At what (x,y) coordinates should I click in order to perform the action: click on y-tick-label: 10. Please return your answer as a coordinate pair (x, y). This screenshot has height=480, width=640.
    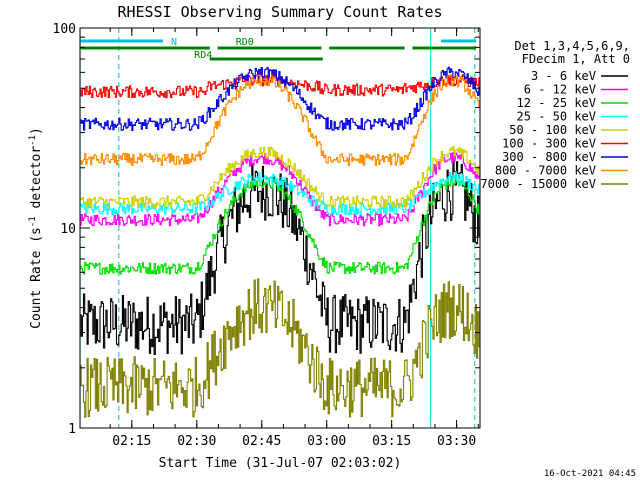
    Looking at the image, I should click on (68, 229).